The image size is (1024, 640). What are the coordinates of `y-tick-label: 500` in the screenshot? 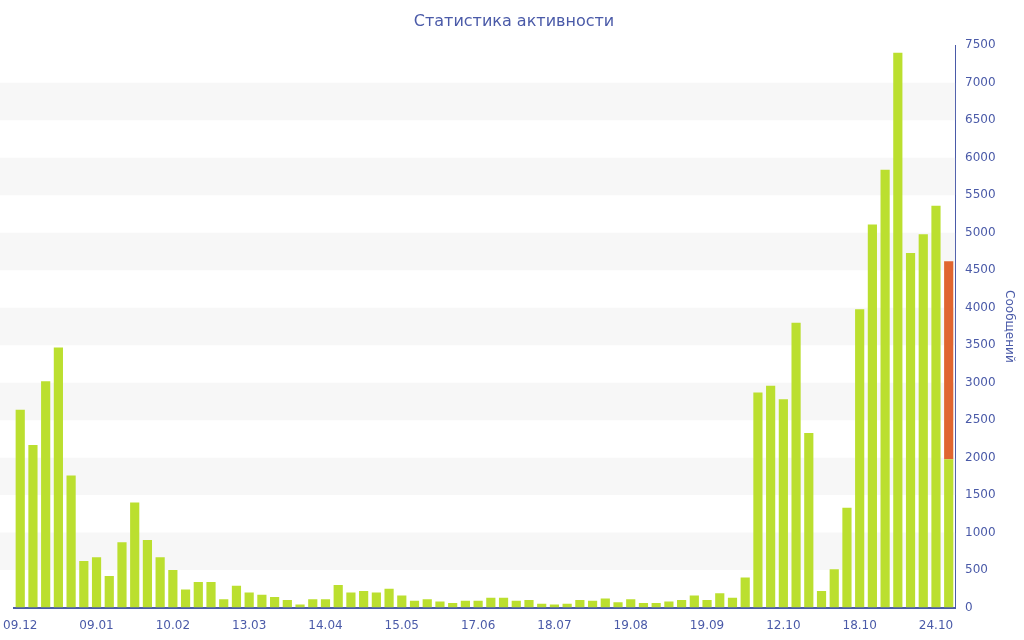 It's located at (976, 569).